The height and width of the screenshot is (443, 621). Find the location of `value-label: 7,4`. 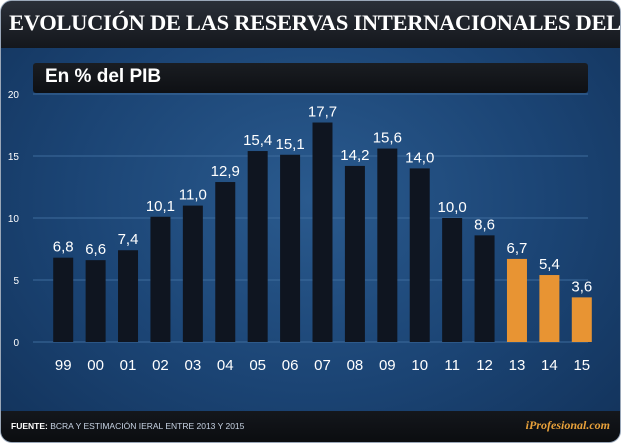

value-label: 7,4 is located at coordinates (128, 239).